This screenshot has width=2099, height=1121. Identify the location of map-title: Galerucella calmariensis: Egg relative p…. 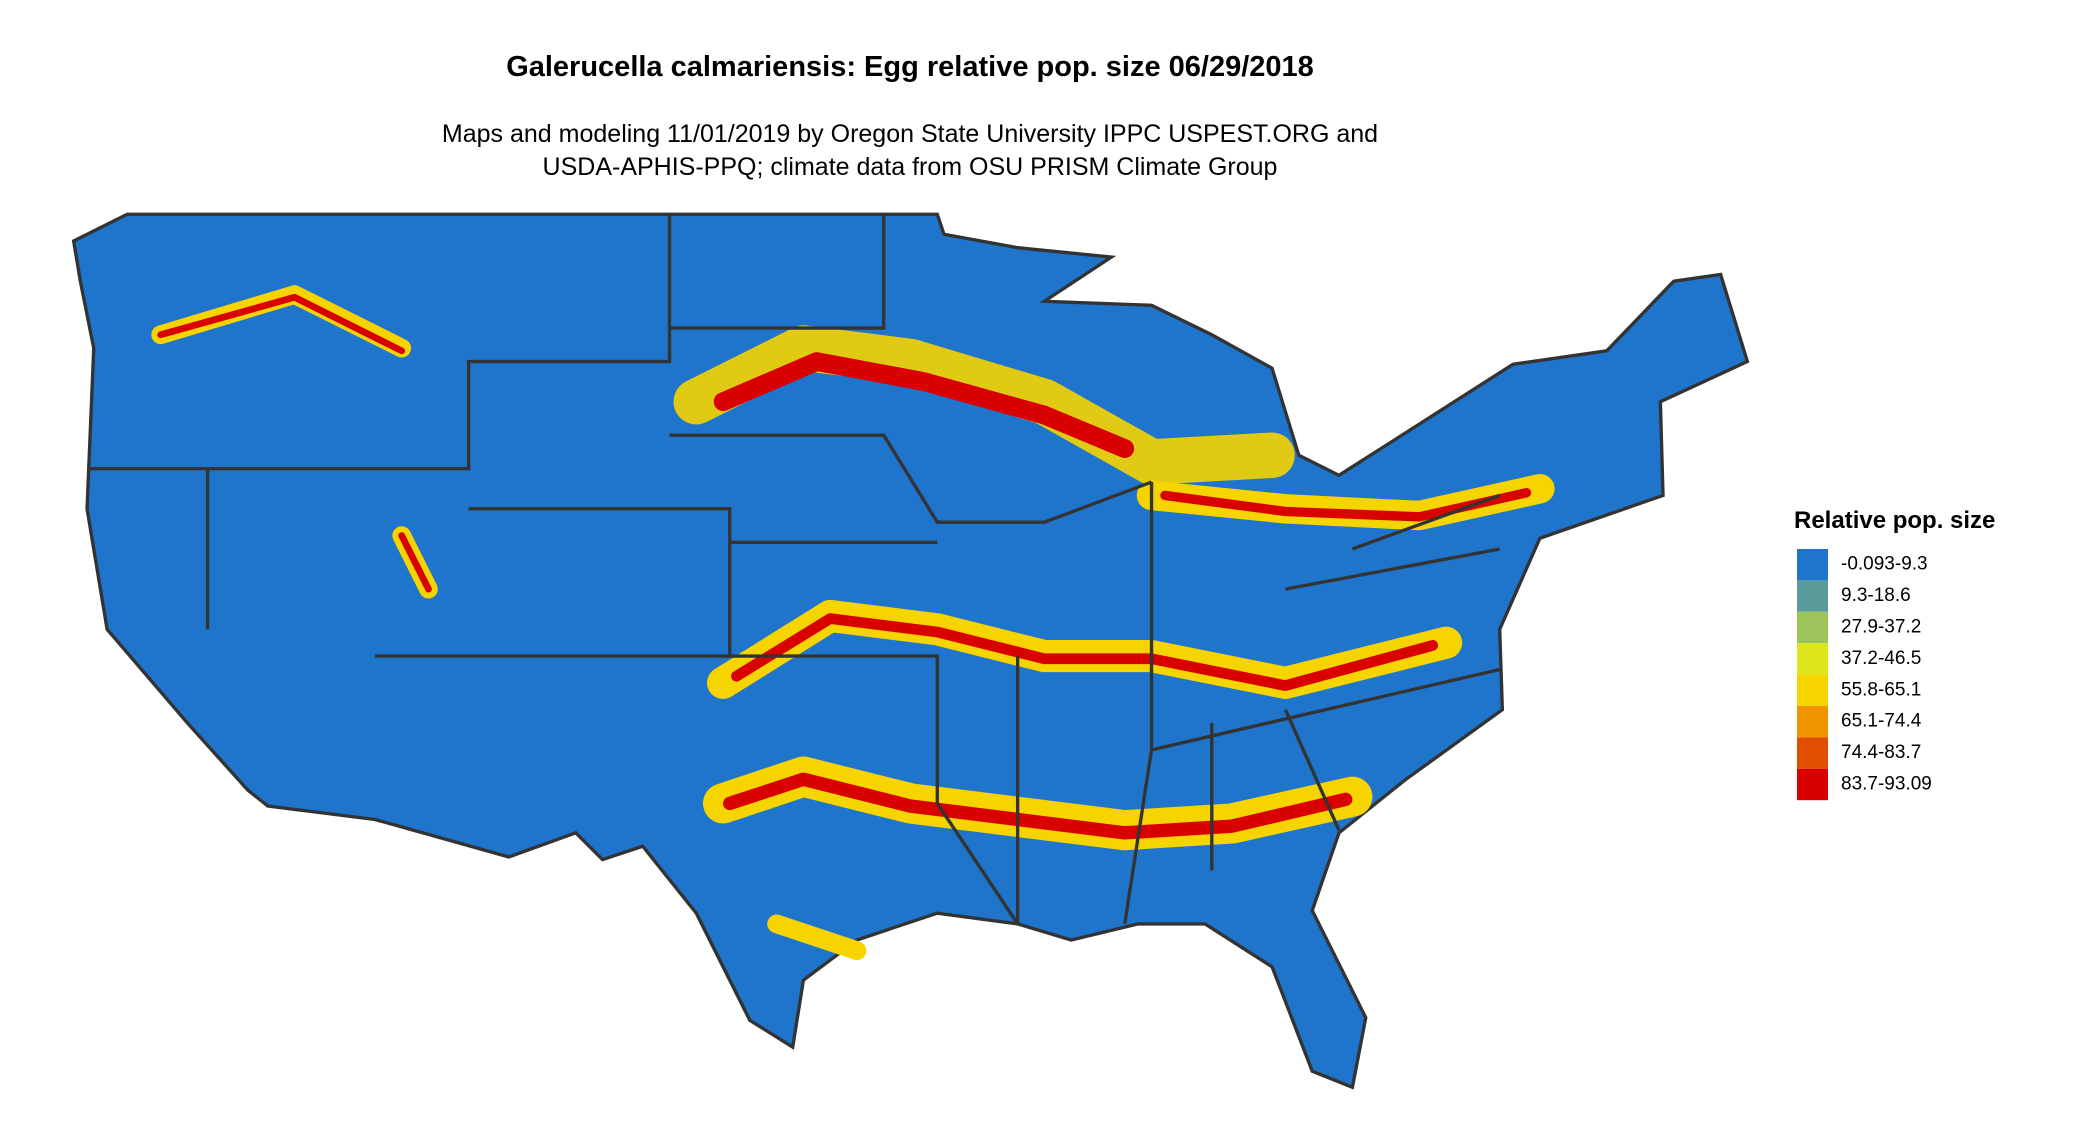
(910, 67).